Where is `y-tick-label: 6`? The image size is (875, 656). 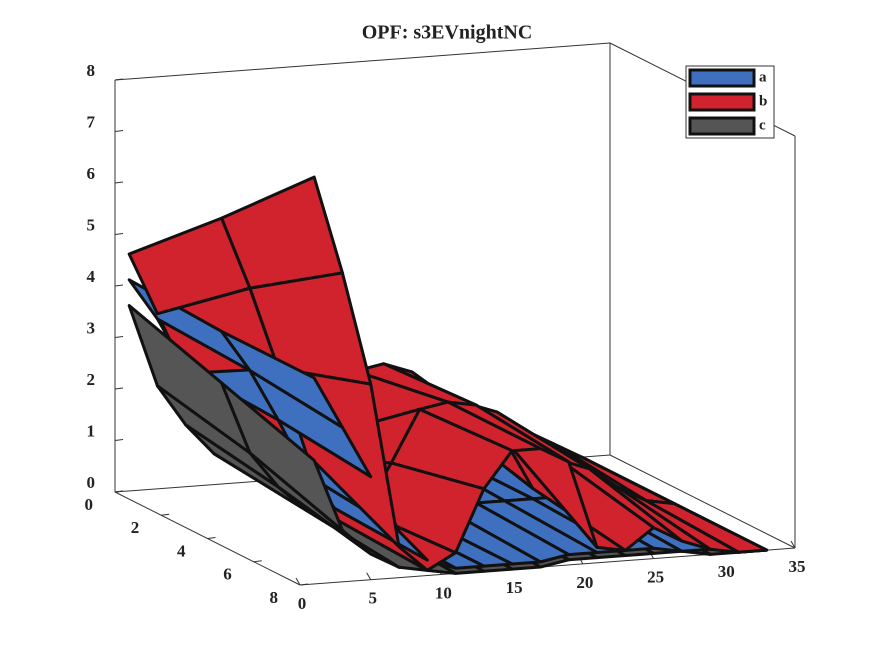 y-tick-label: 6 is located at coordinates (227, 574).